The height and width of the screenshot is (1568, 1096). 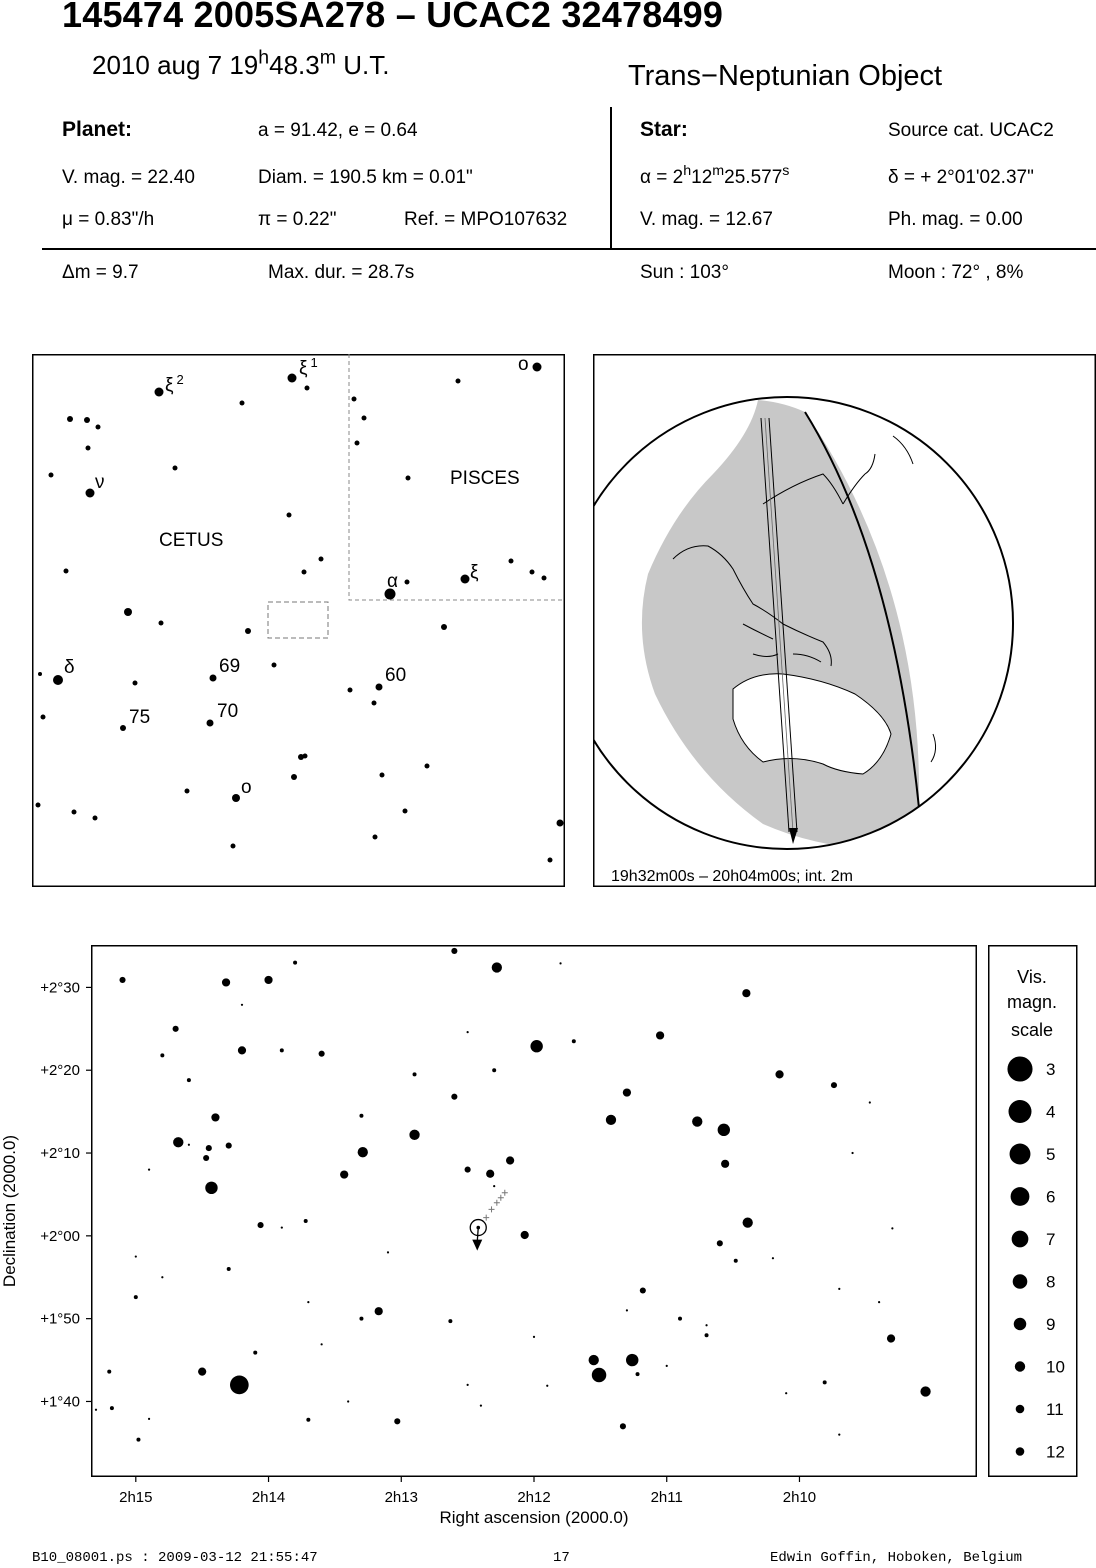 What do you see at coordinates (268, 1497) in the screenshot?
I see `x-tick-label: 2h14` at bounding box center [268, 1497].